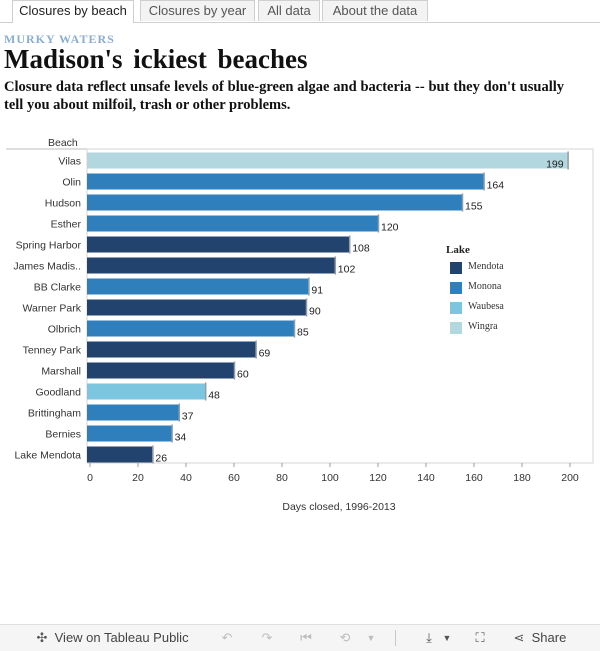  I want to click on x-tick-label: 60, so click(234, 478).